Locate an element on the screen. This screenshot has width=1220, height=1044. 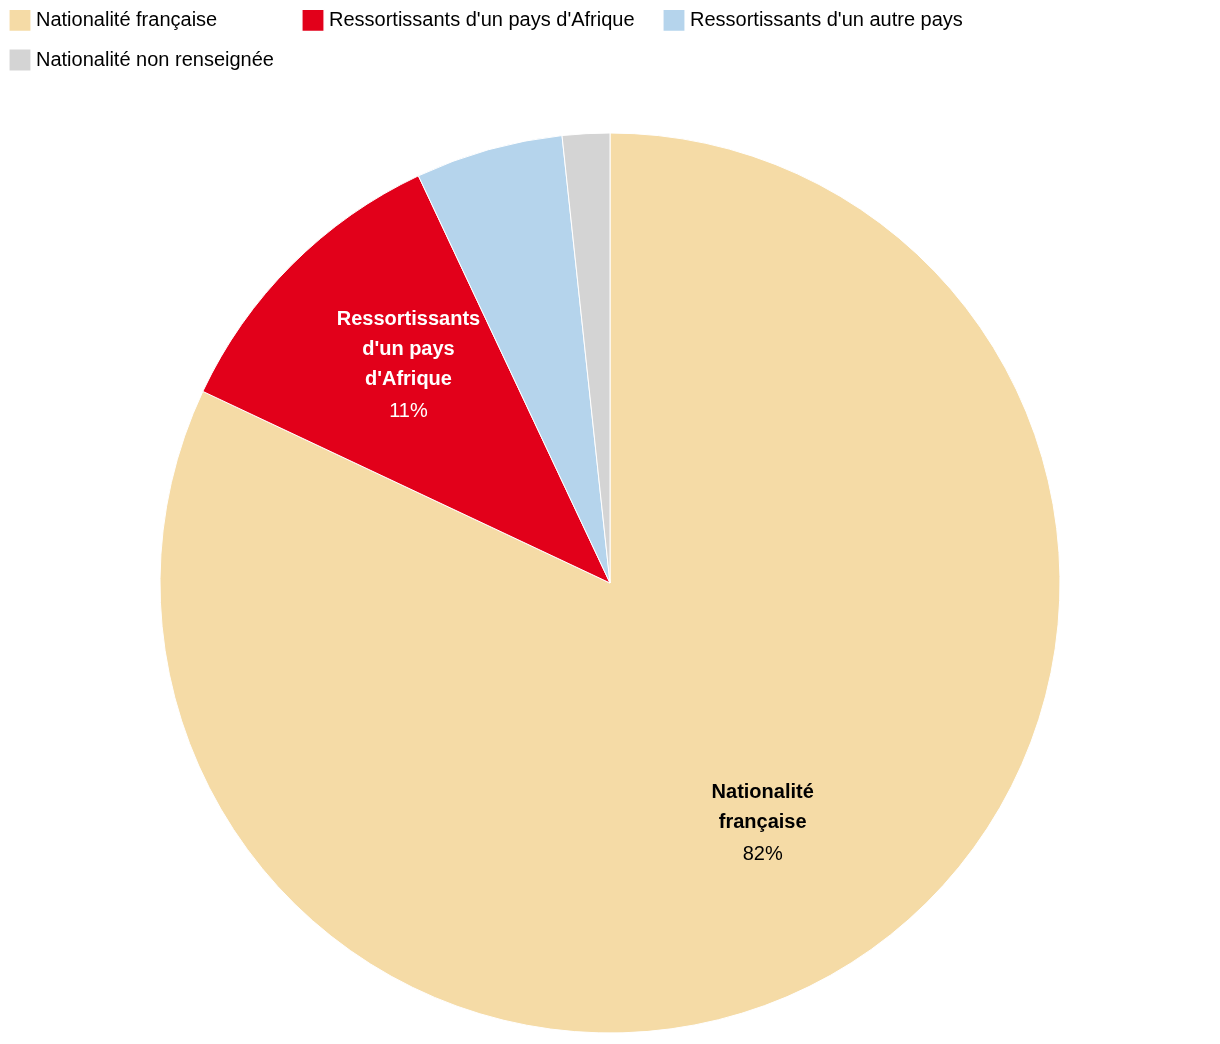
data-label: 11% is located at coordinates (408, 410).